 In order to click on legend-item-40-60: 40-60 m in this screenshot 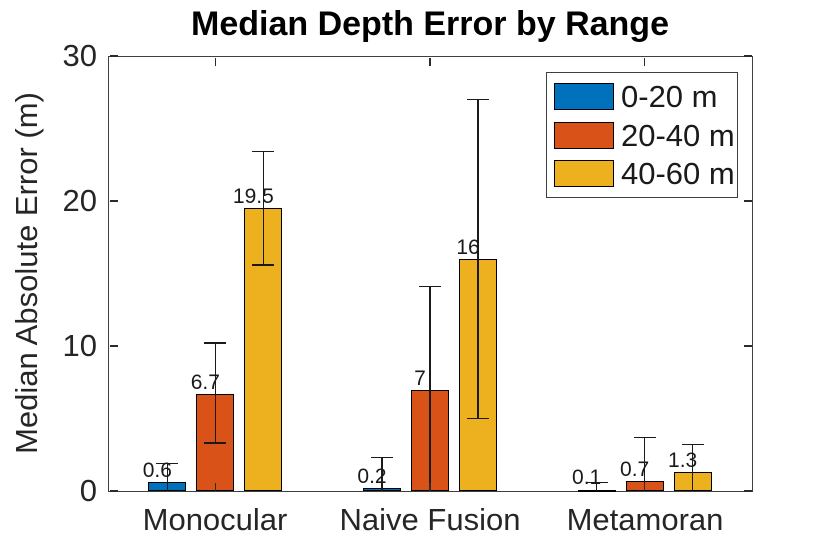, I will do `click(645, 173)`.